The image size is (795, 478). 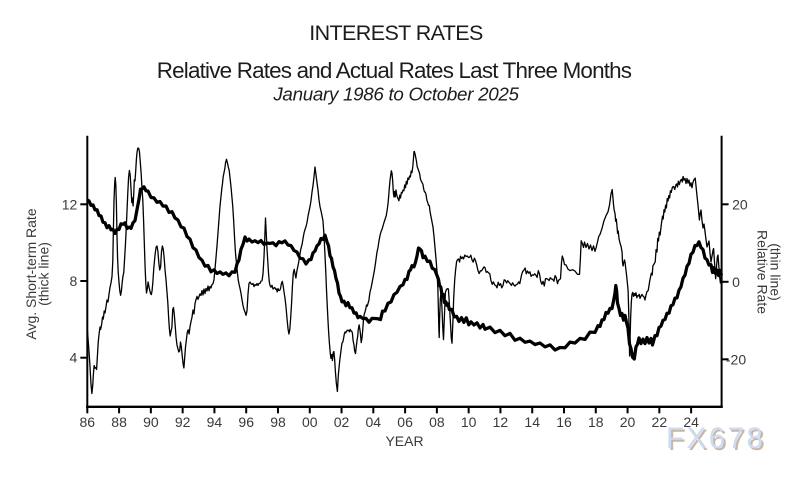 I want to click on svg-text: 96, so click(x=246, y=422).